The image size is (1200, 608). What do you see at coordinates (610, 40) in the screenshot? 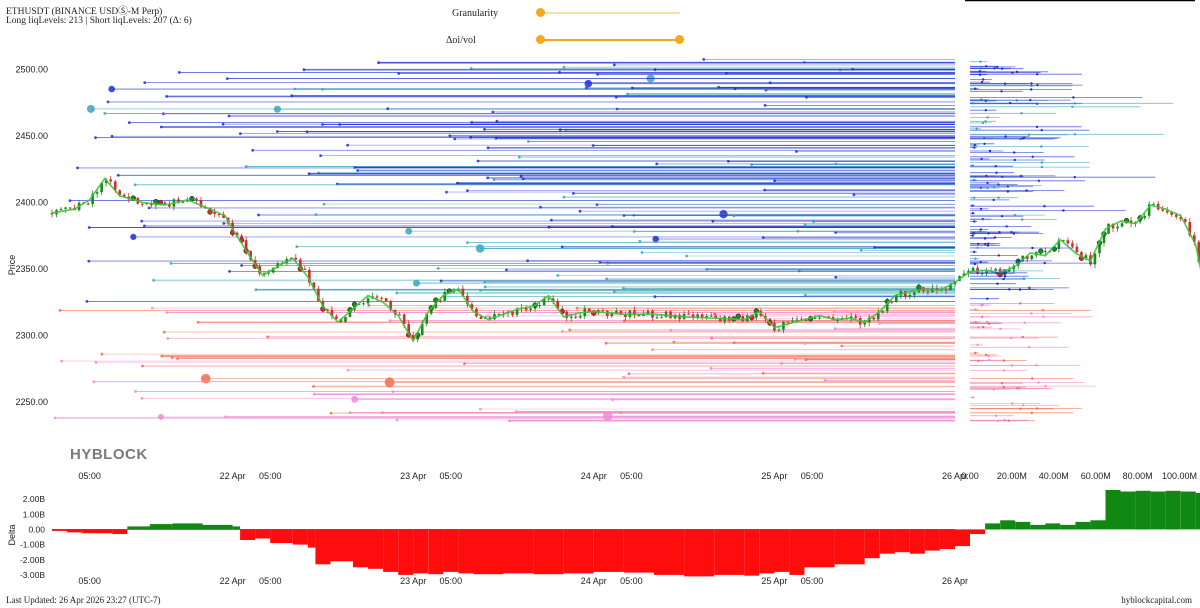
I see `doi-vol-range-slider` at bounding box center [610, 40].